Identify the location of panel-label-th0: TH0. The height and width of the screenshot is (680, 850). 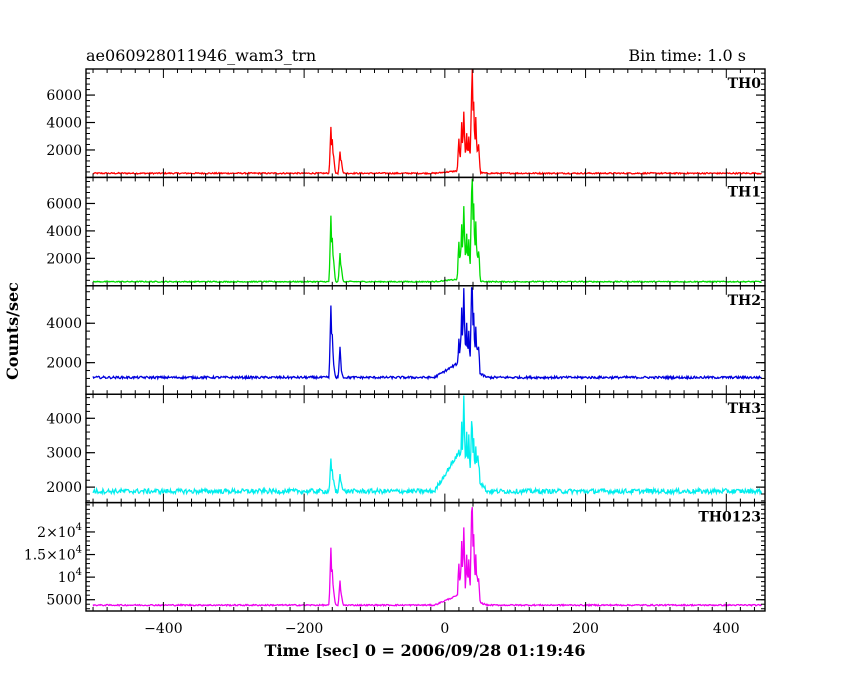
(745, 84).